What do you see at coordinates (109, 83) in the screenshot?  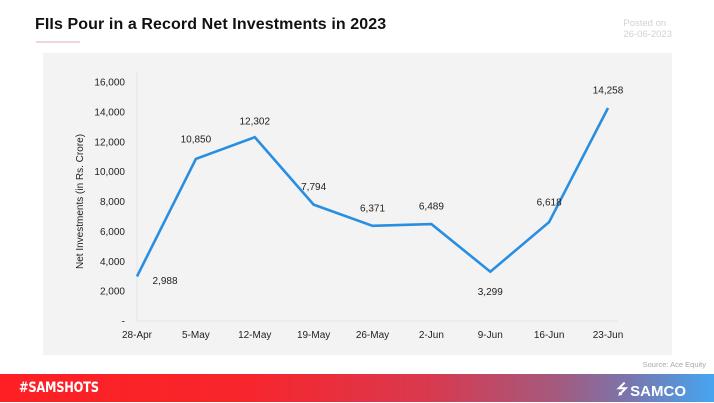 I see `y-tick-label: 16,000` at bounding box center [109, 83].